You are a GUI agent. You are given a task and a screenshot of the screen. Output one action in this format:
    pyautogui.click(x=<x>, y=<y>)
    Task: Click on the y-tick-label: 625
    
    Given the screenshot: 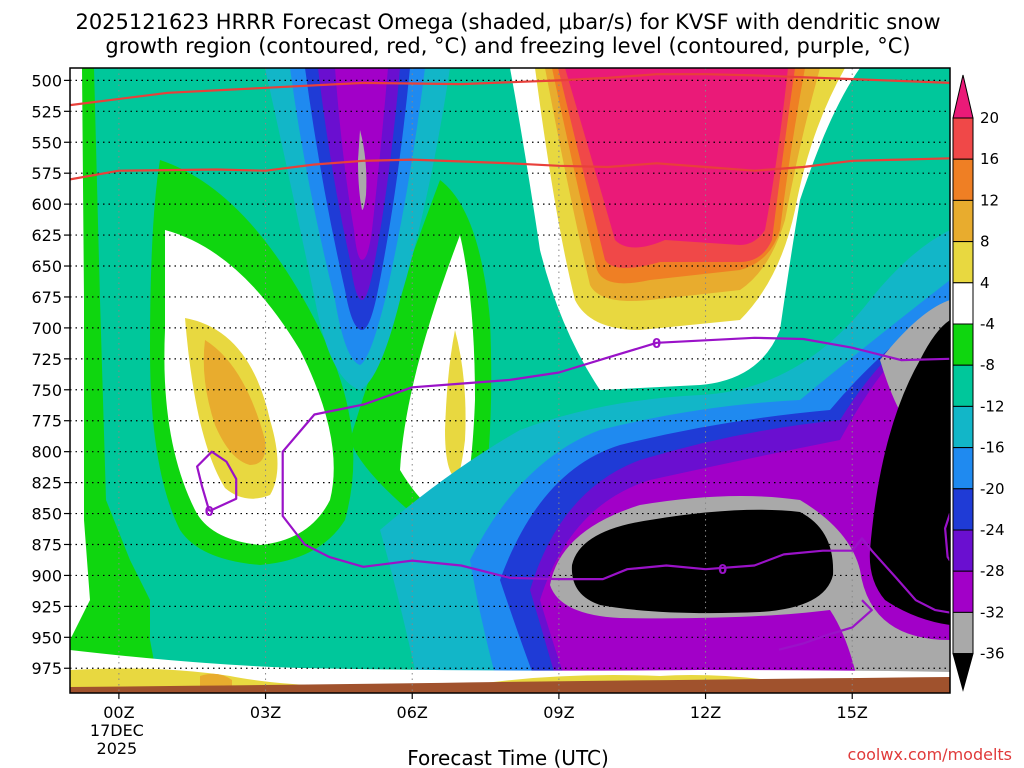 What is the action you would take?
    pyautogui.click(x=46, y=235)
    